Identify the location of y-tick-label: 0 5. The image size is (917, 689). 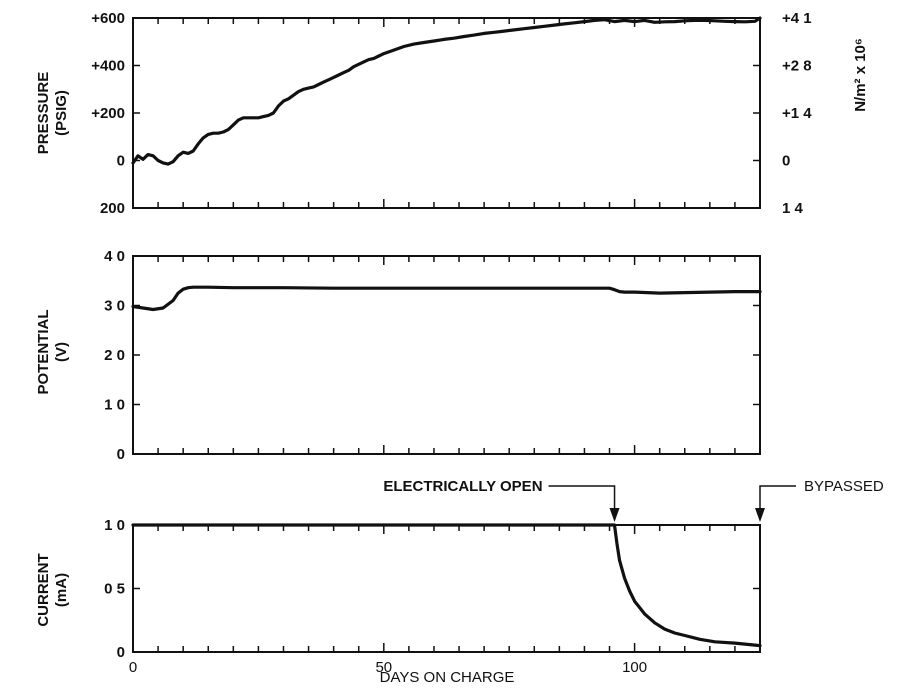
(114, 589).